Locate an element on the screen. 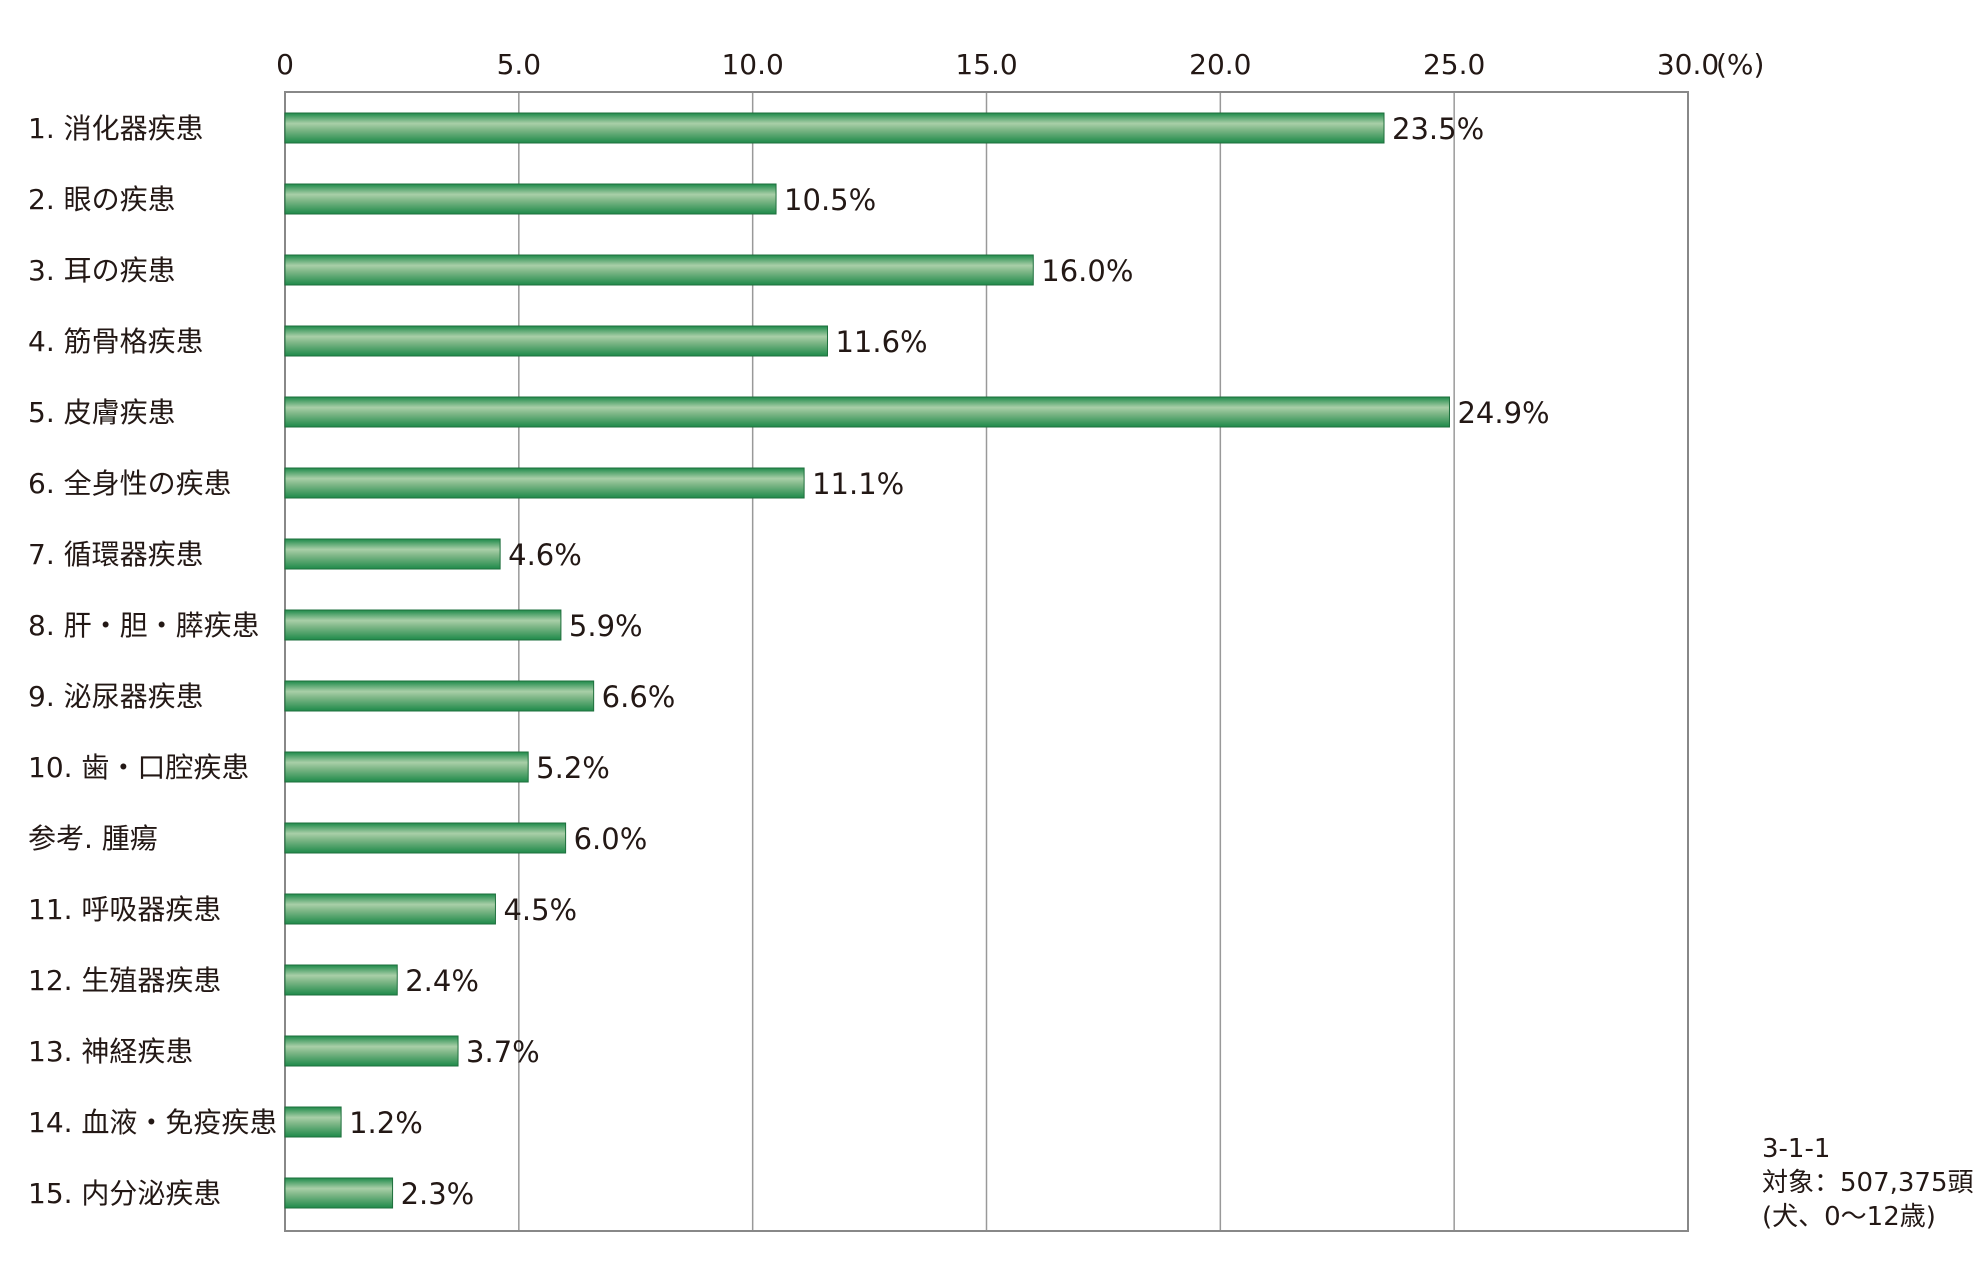 This screenshot has height=1262, width=1988. category-label: 11. 呼吸器疾患 is located at coordinates (124, 909).